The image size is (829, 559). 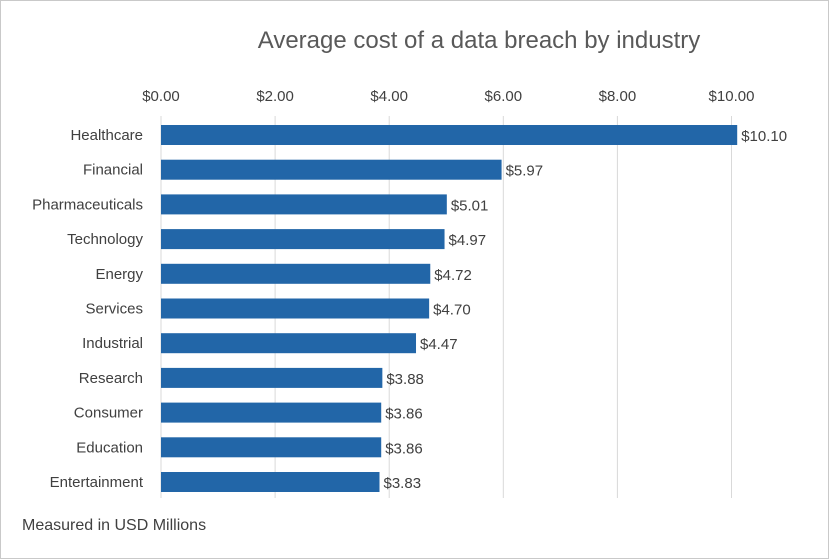 What do you see at coordinates (403, 483) in the screenshot?
I see `data-label: $3.83` at bounding box center [403, 483].